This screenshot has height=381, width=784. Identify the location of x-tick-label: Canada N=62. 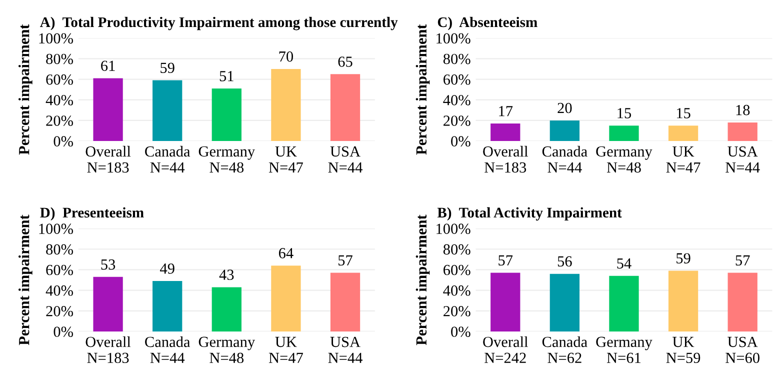
(565, 350).